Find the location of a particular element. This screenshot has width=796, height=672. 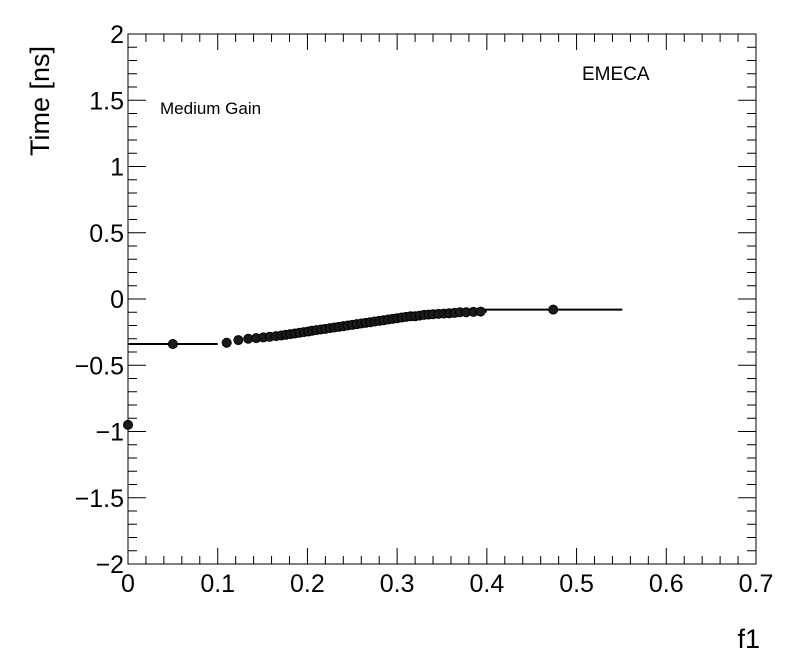

y-tick-labels: −2 −1.5 −1 −0.5 0 0.5 1 1.5 2 is located at coordinates (99, 300).